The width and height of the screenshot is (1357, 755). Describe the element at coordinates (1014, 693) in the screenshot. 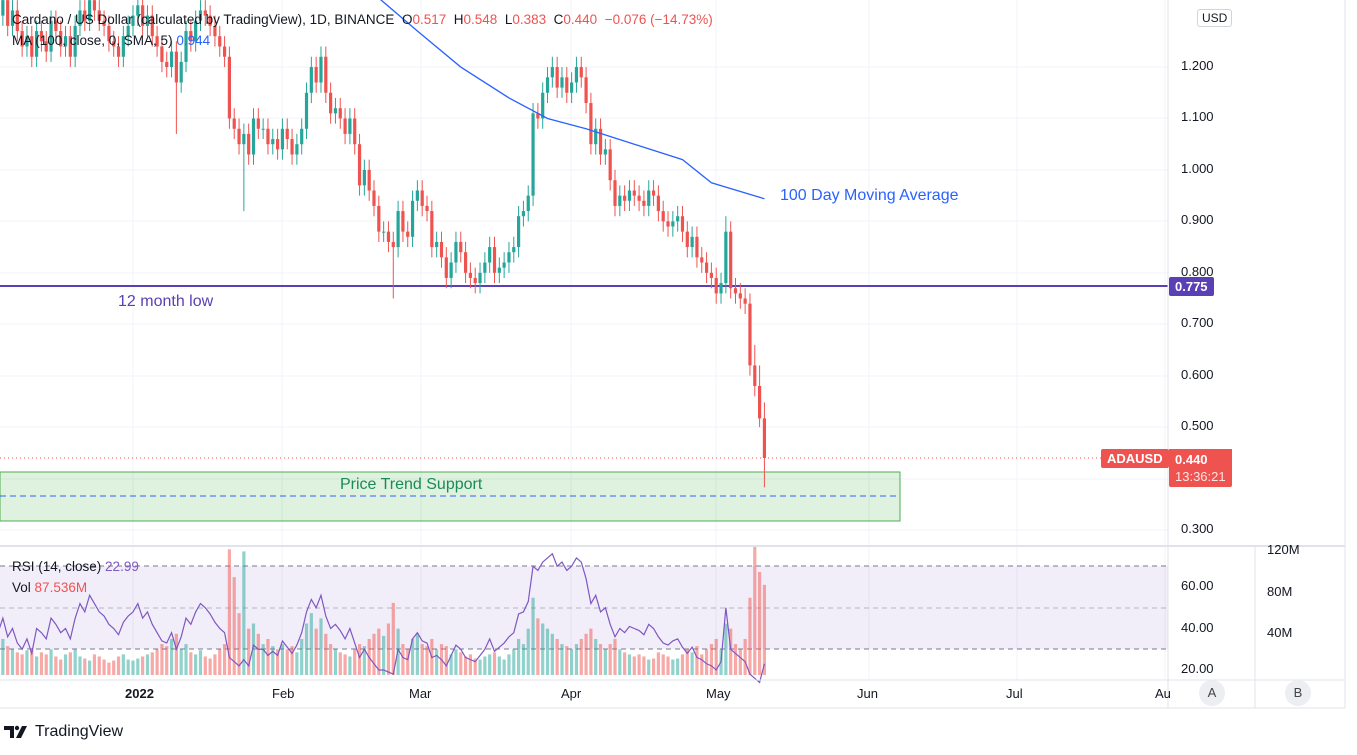

I see `time-tick: Jul` at that location.